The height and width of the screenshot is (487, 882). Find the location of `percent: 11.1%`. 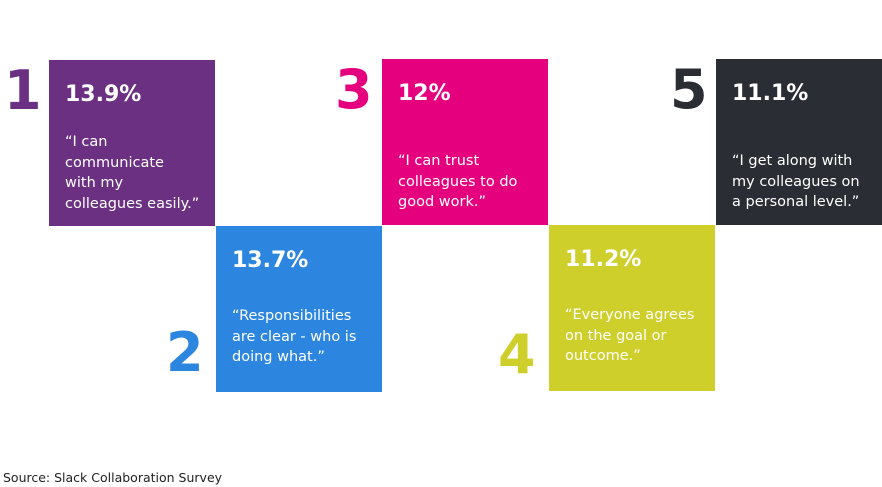

percent: 11.1% is located at coordinates (770, 93).